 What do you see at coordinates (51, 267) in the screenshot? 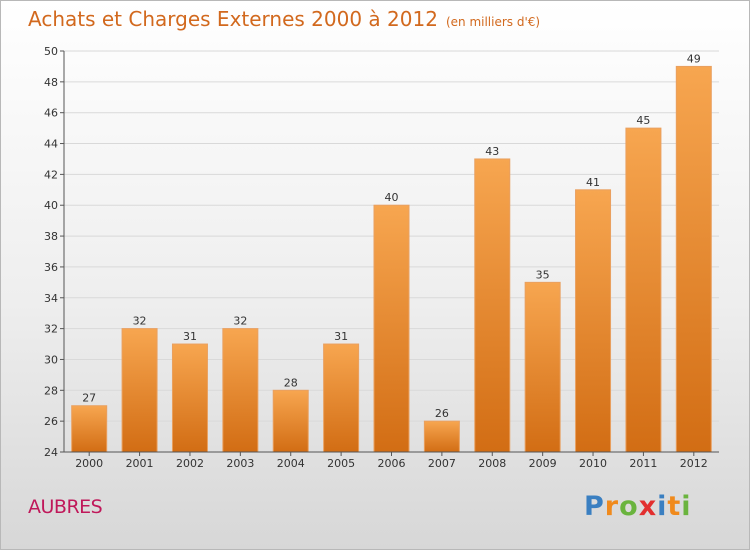
I see `y-tick-label: 36` at bounding box center [51, 267].